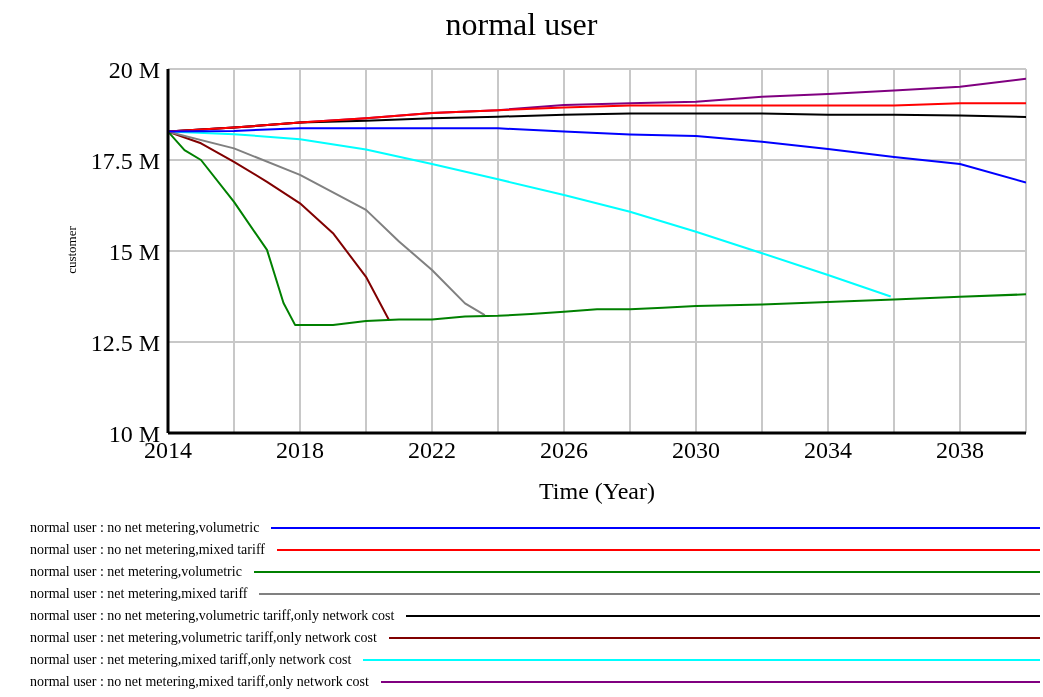 This screenshot has height=697, width=1043. Describe the element at coordinates (521, 24) in the screenshot. I see `chart-title: normal user` at that location.